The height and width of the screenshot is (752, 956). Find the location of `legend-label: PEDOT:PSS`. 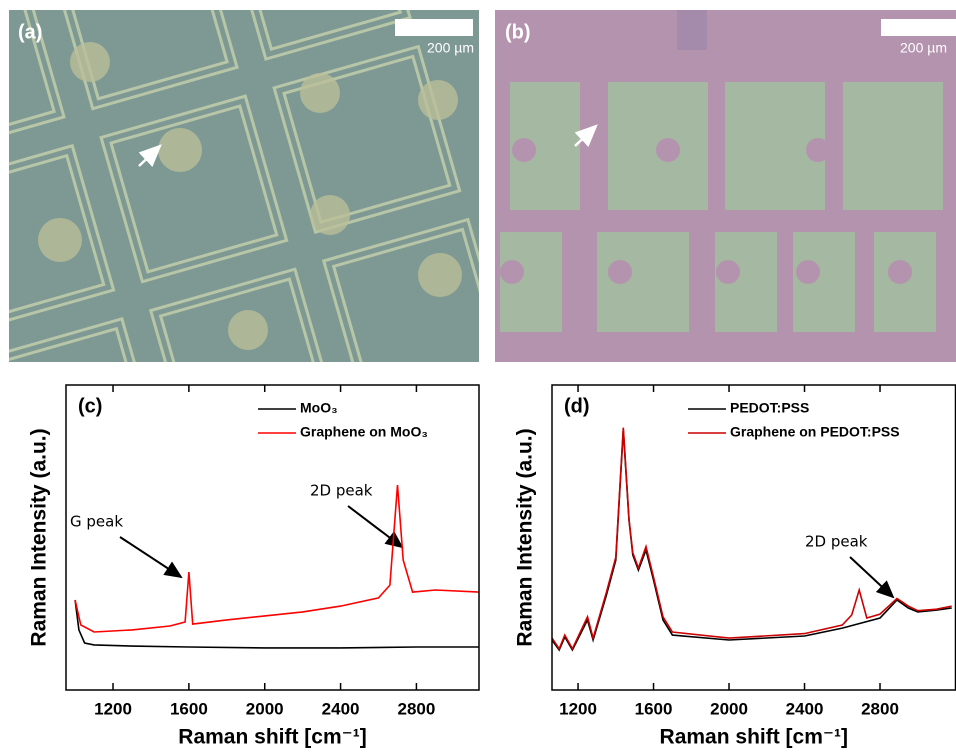

legend-label: PEDOT:PSS is located at coordinates (769, 408).